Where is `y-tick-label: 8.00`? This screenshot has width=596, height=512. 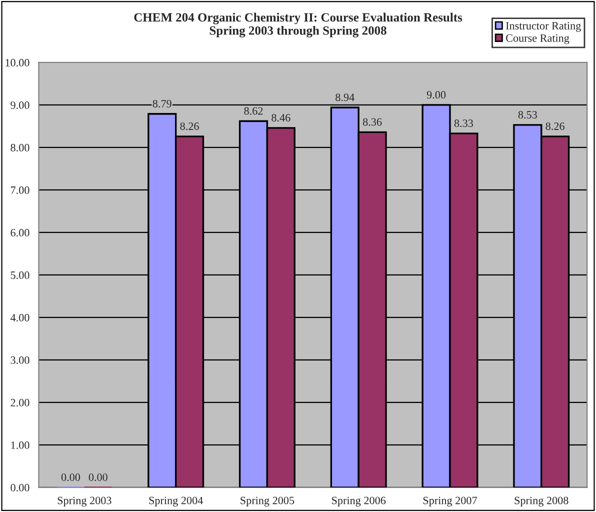 y-tick-label: 8.00 is located at coordinates (20, 148).